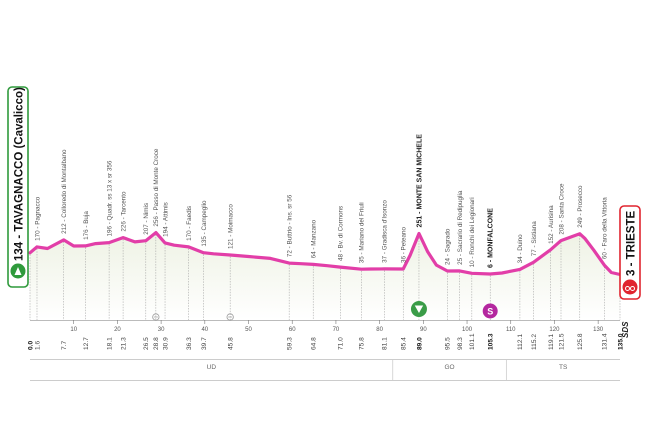  I want to click on tick-label: 80, so click(379, 330).